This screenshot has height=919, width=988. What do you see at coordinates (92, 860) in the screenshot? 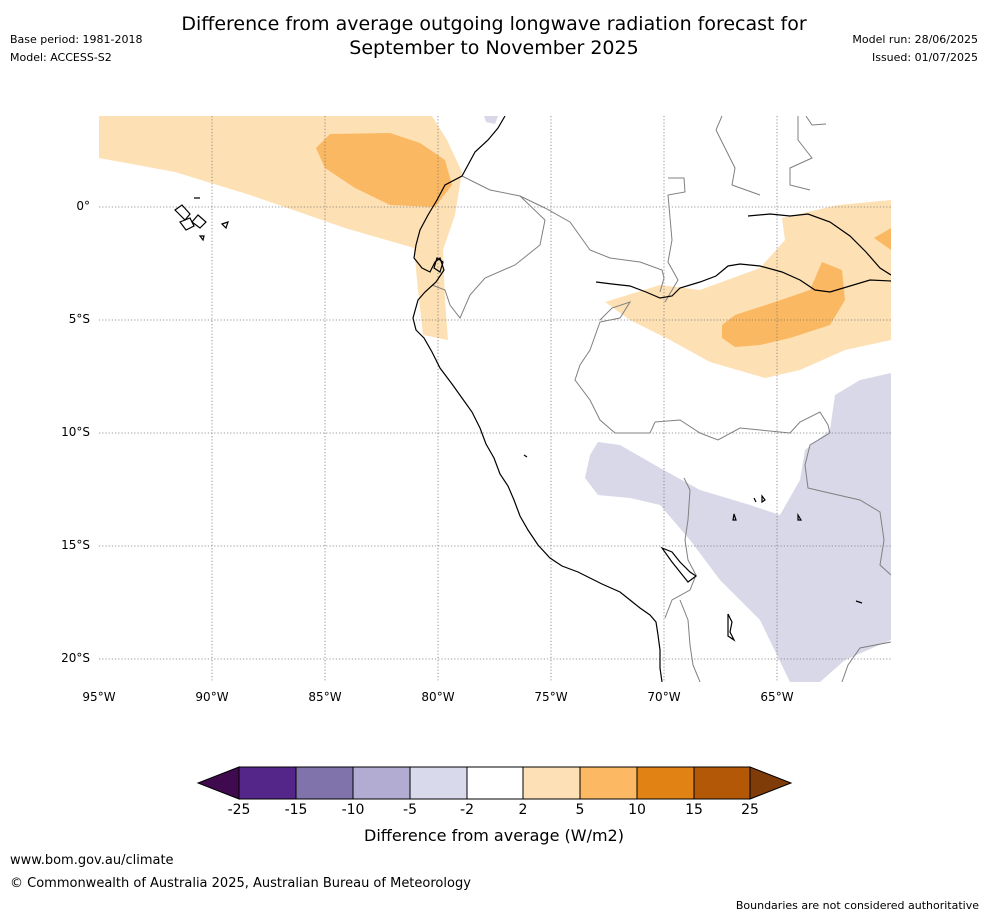
I see `footer-url: www.bom.gov.au/climate` at bounding box center [92, 860].